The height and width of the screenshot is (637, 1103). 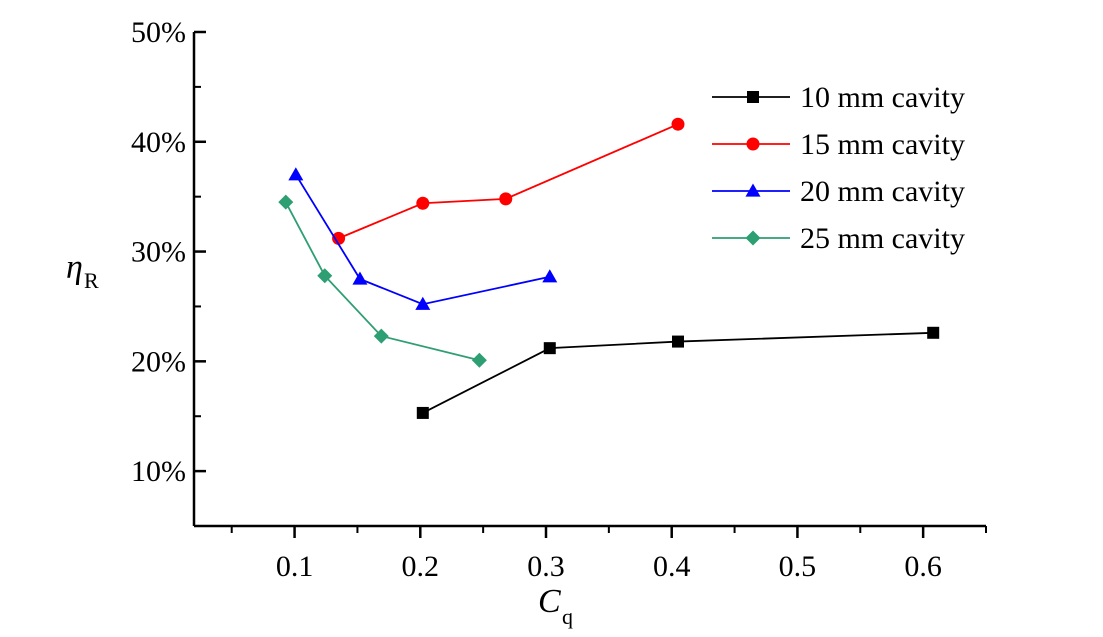 I want to click on legend-label: 20 mm cavity, so click(x=882, y=191).